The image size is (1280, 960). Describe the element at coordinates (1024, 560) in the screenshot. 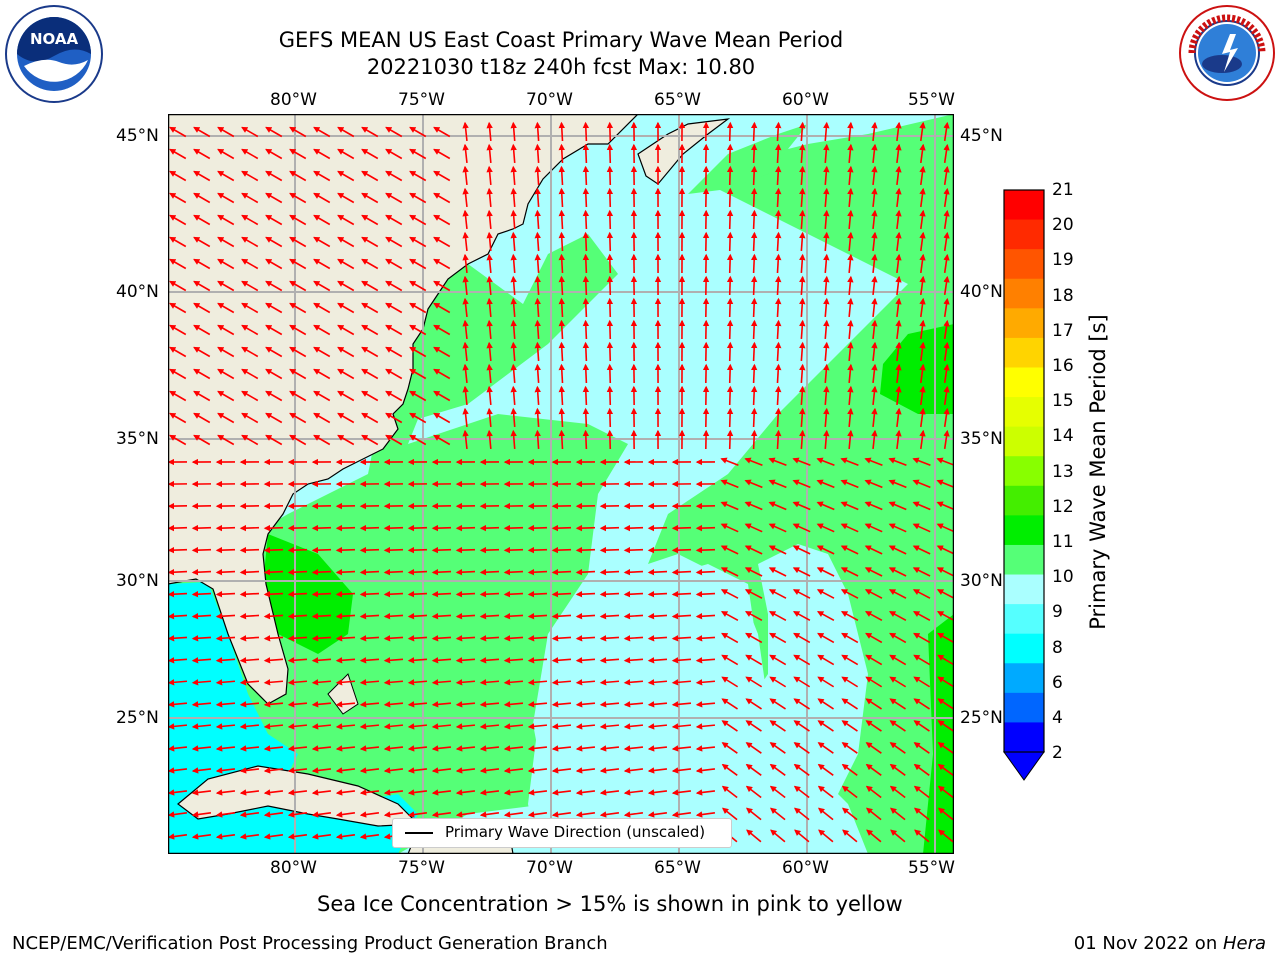

I see `colorbar-segment` at that location.